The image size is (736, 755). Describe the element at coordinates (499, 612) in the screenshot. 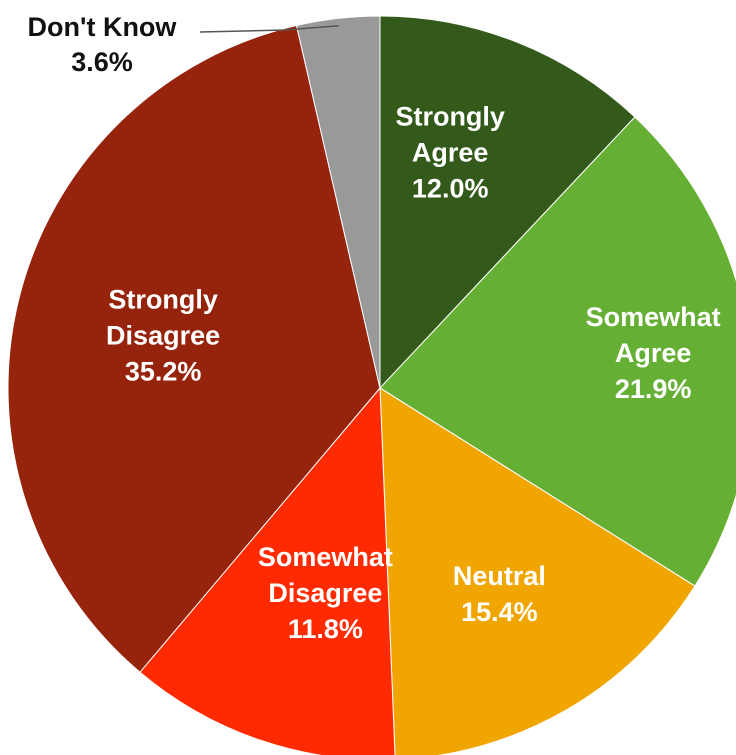

I see `value-label: 15.4%` at that location.